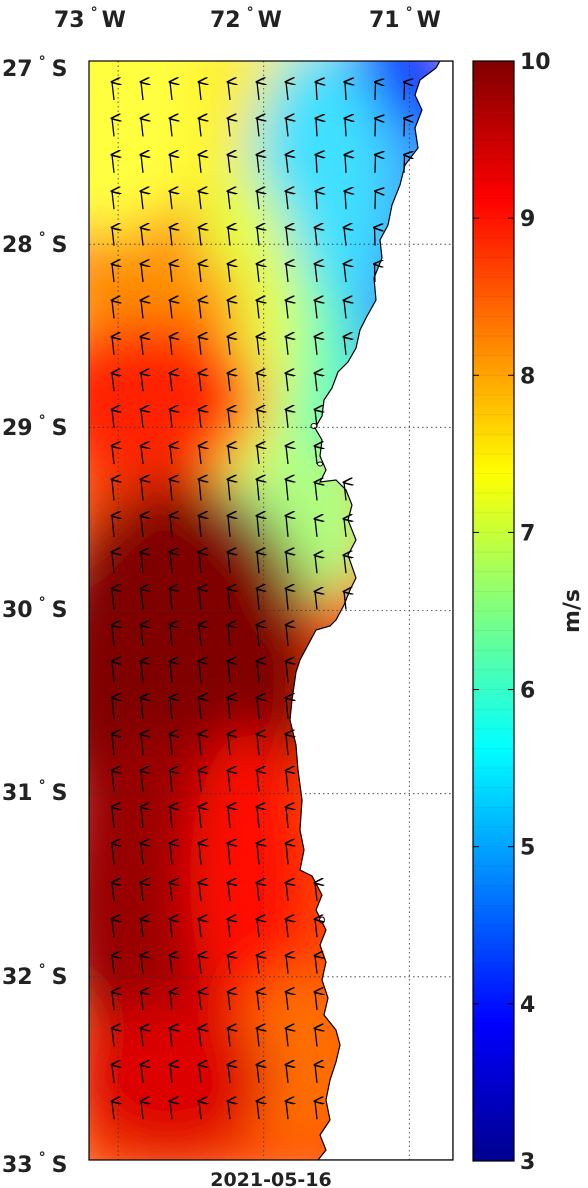 The width and height of the screenshot is (588, 1188). Describe the element at coordinates (34, 1164) in the screenshot. I see `lat-label-33: 33 ° S` at that location.